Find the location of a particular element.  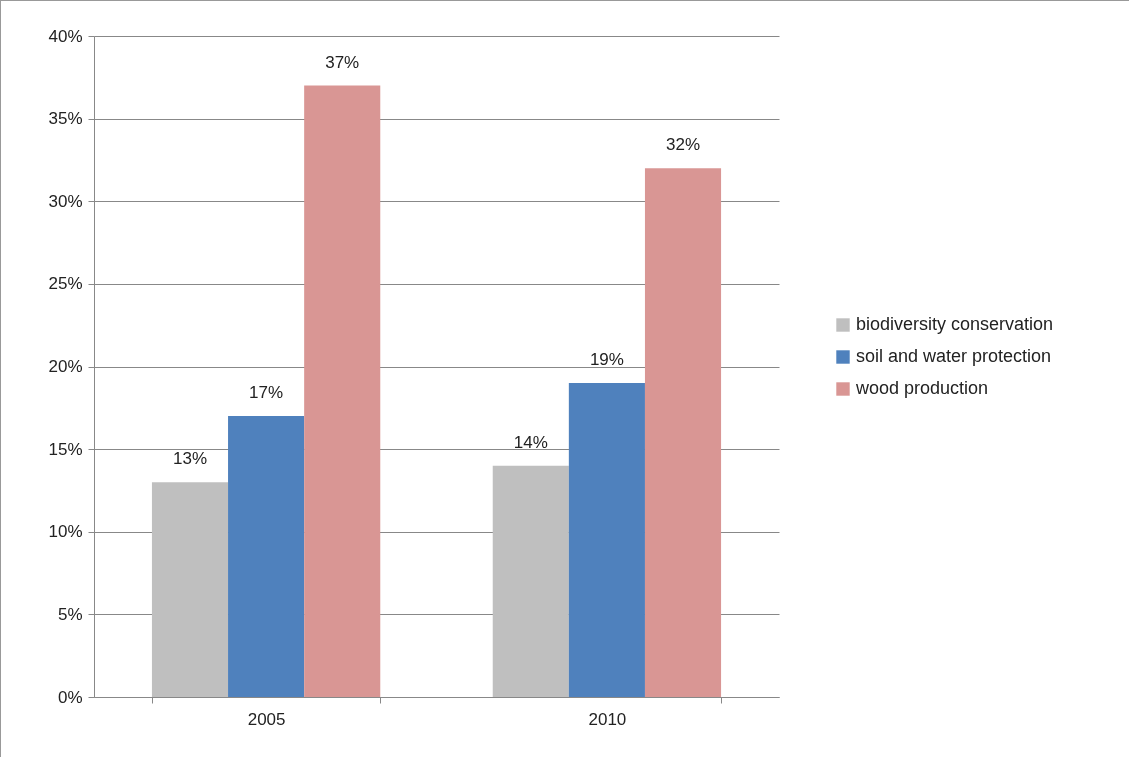

y-tick-label: 15% is located at coordinates (65, 449).